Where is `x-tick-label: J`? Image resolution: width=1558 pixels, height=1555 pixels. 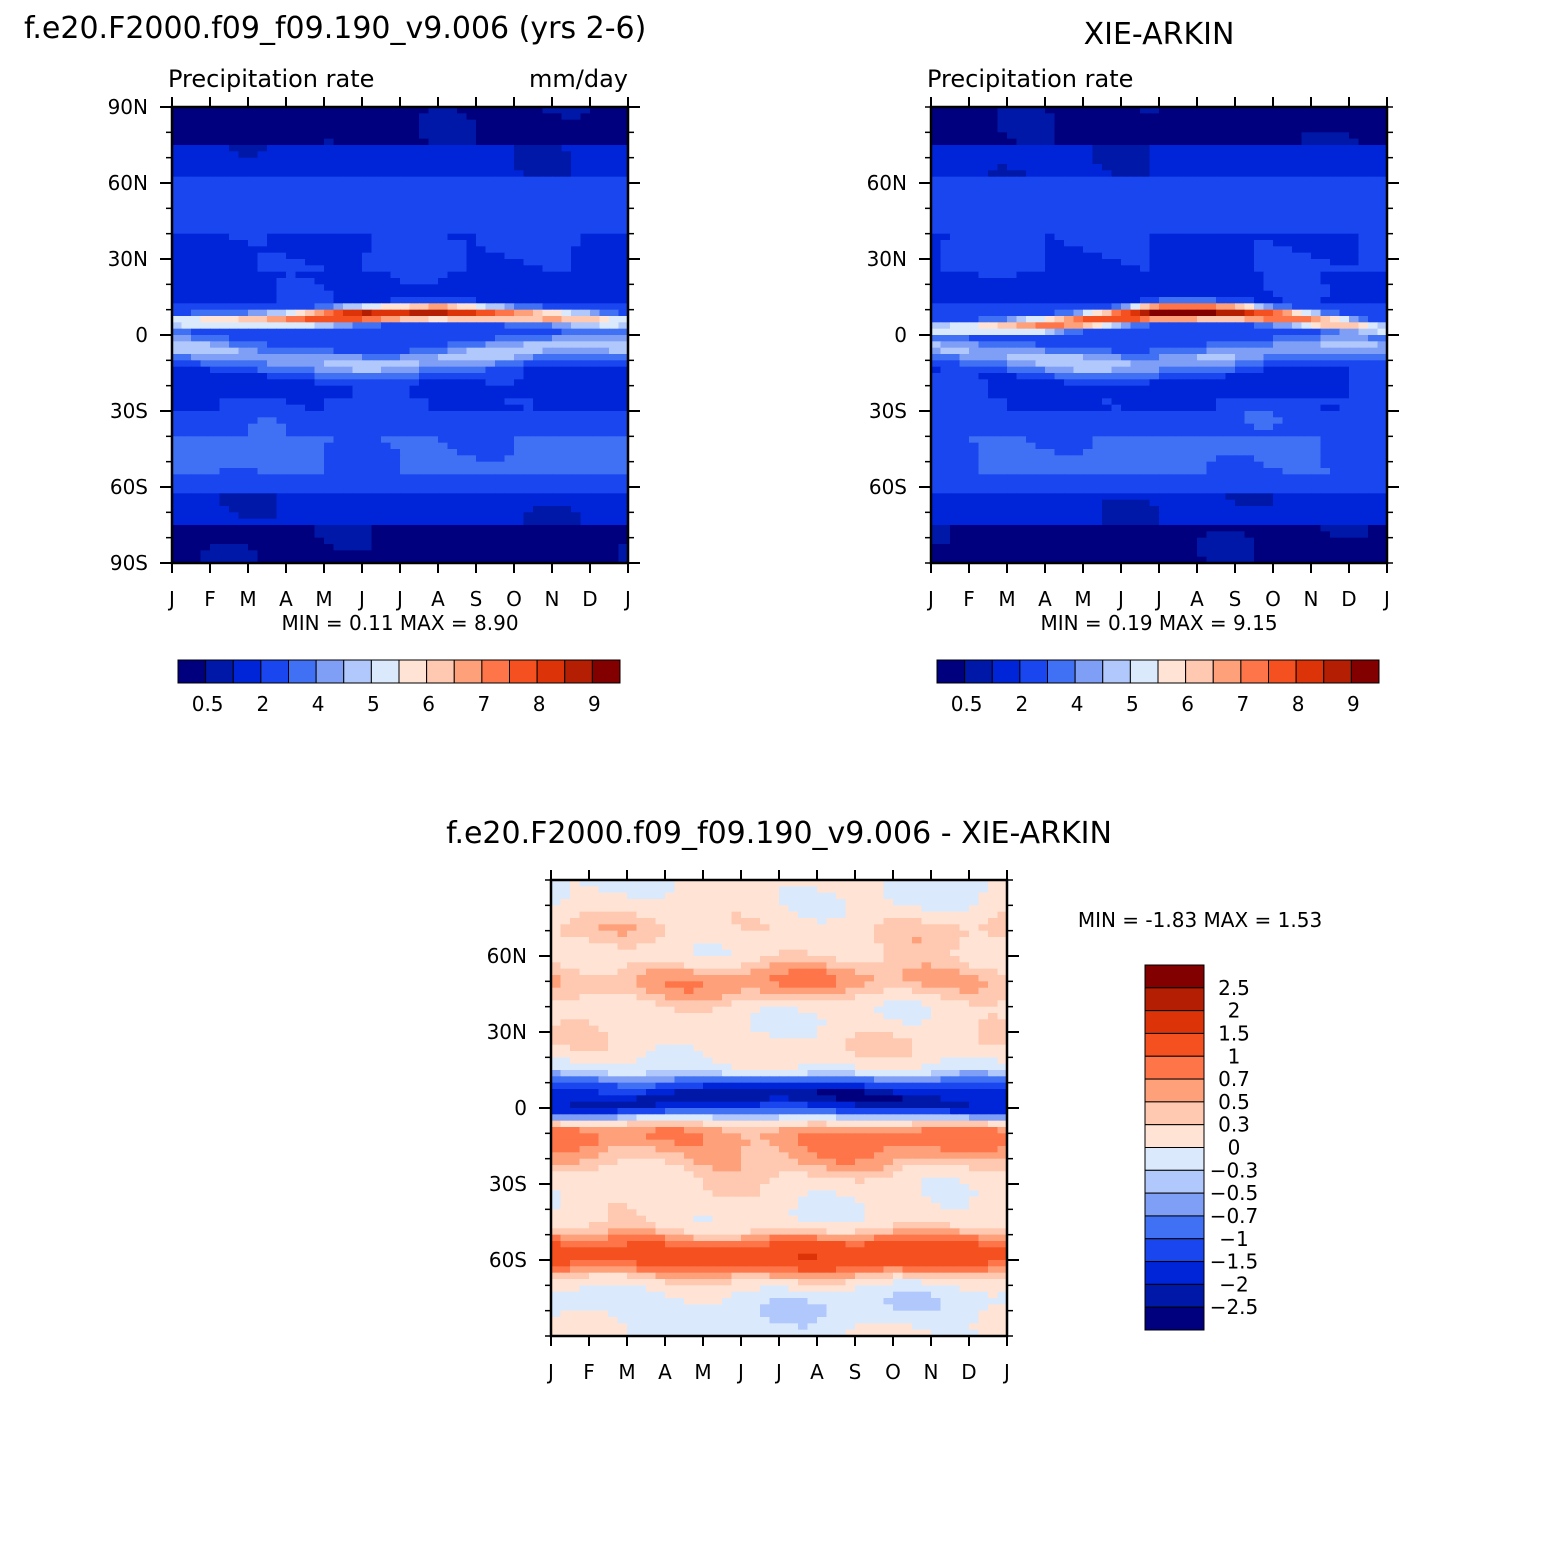
x-tick-label: J is located at coordinates (627, 599).